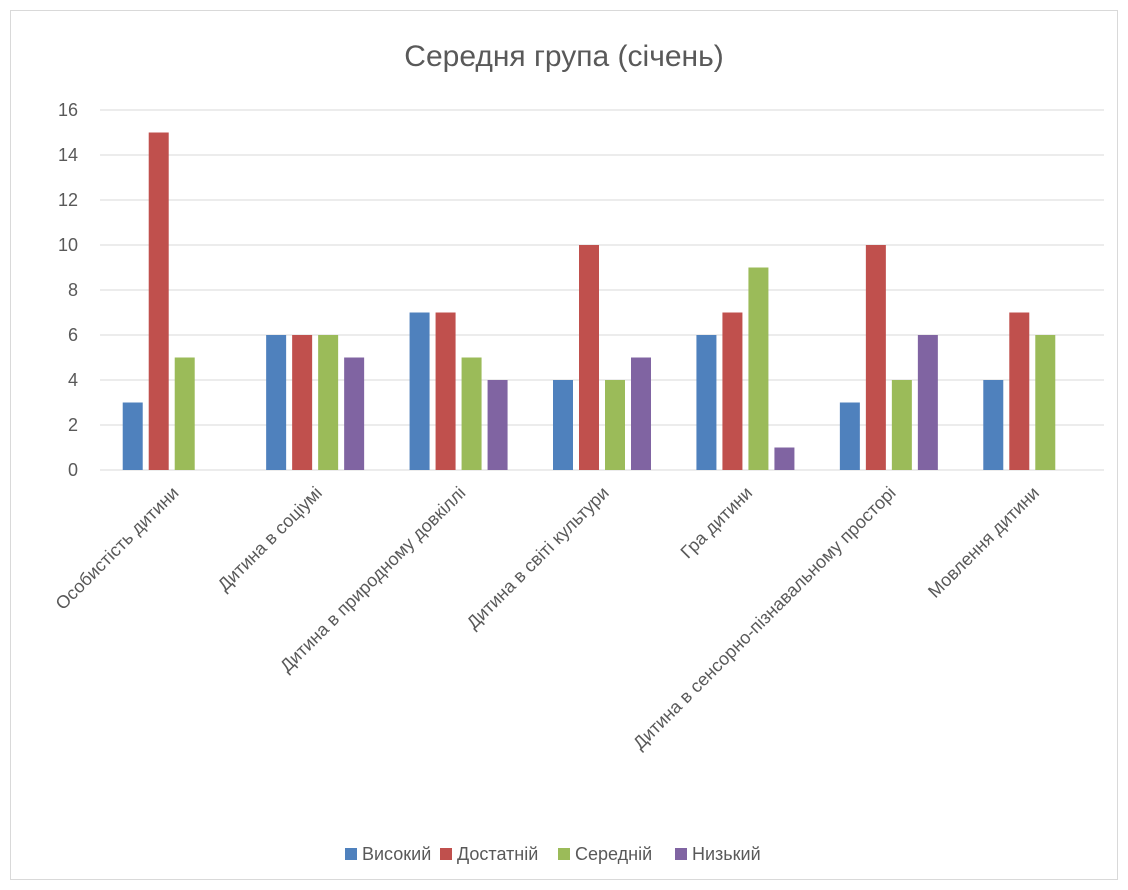 The image size is (1128, 890). I want to click on y-tick-label: 12, so click(68, 200).